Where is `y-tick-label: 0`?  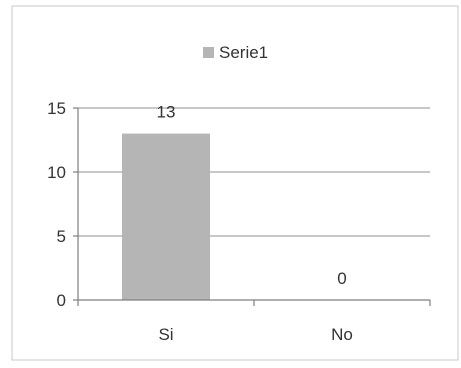 y-tick-label: 0 is located at coordinates (61, 300).